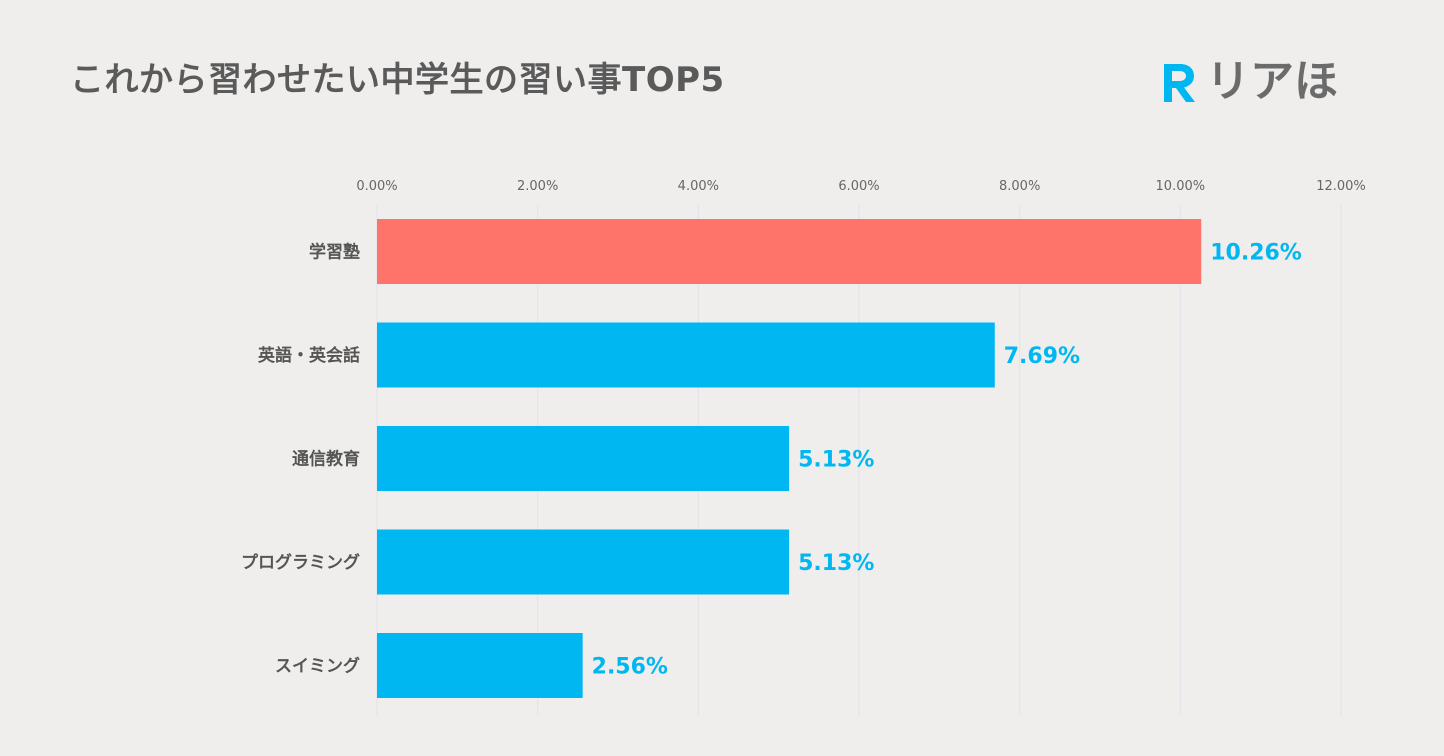 The image size is (1444, 756). What do you see at coordinates (1042, 356) in the screenshot?
I see `data-label: 7.69%` at bounding box center [1042, 356].